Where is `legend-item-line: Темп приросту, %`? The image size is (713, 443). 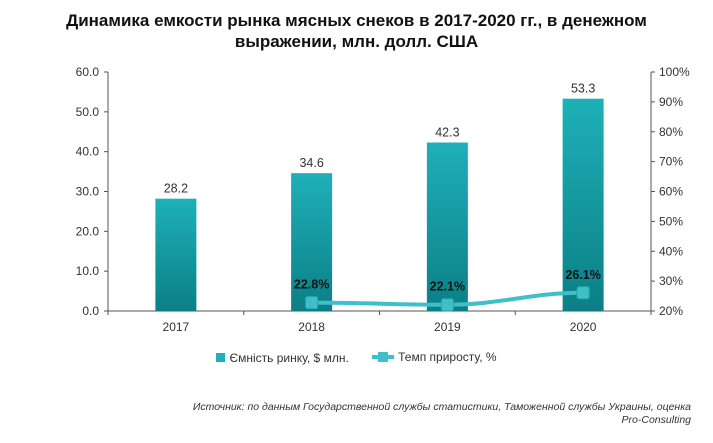
legend-item-line: Темп приросту, % is located at coordinates (434, 357).